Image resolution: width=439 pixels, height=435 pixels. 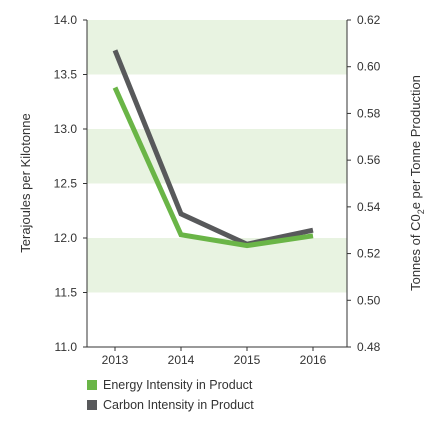 What do you see at coordinates (313, 360) in the screenshot?
I see `x-tick-label: 2016` at bounding box center [313, 360].